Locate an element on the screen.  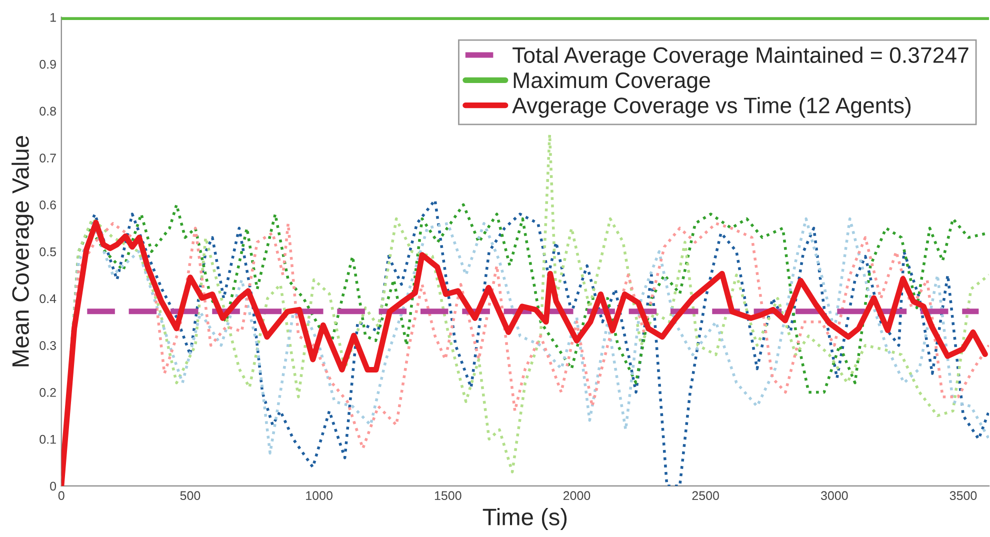
y-tick-label: 1 is located at coordinates (53, 17).